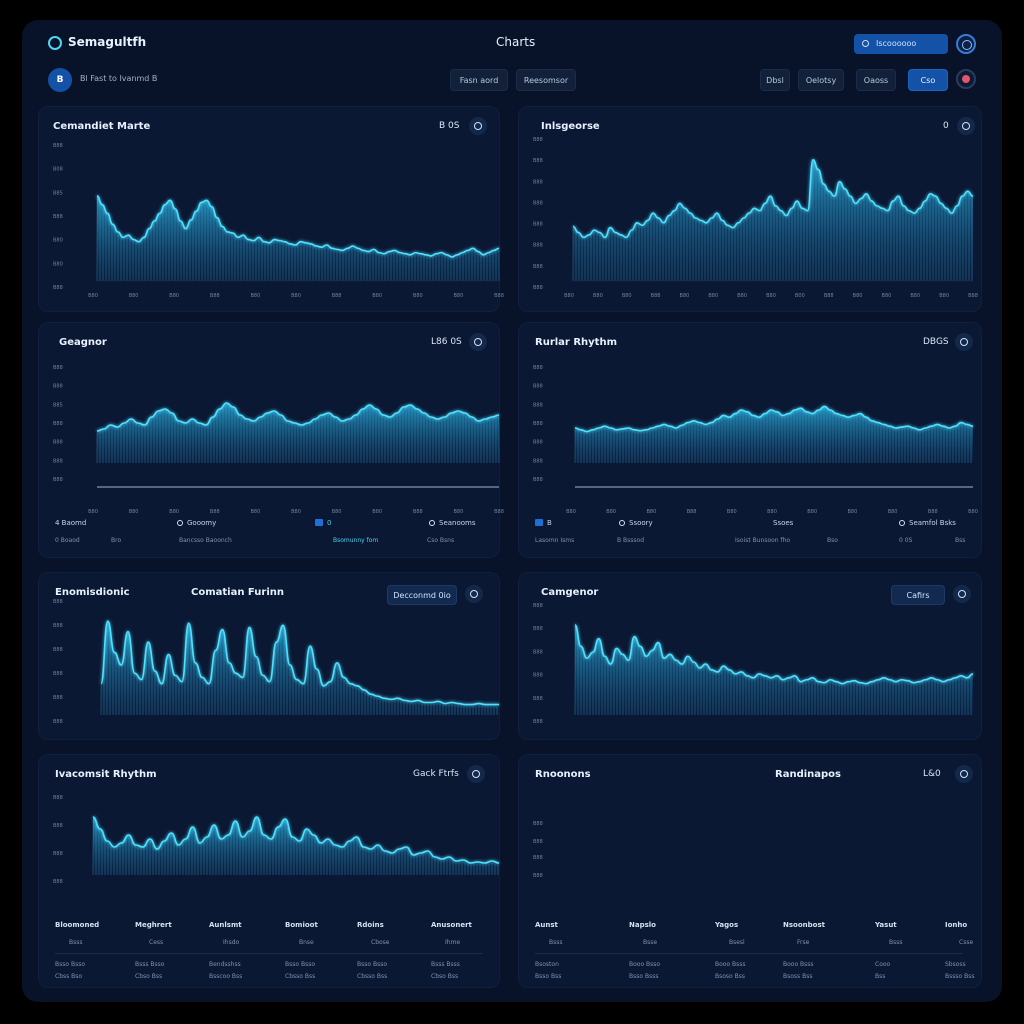 The width and height of the screenshot is (1024, 1024). Describe the element at coordinates (832, 540) in the screenshot. I see `legend-sub: Bso` at that location.